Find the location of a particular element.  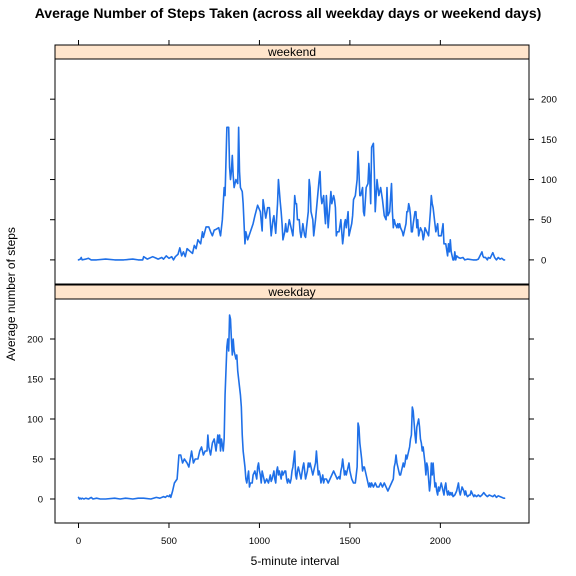

strip-label-weekday: weekday is located at coordinates (291, 292).